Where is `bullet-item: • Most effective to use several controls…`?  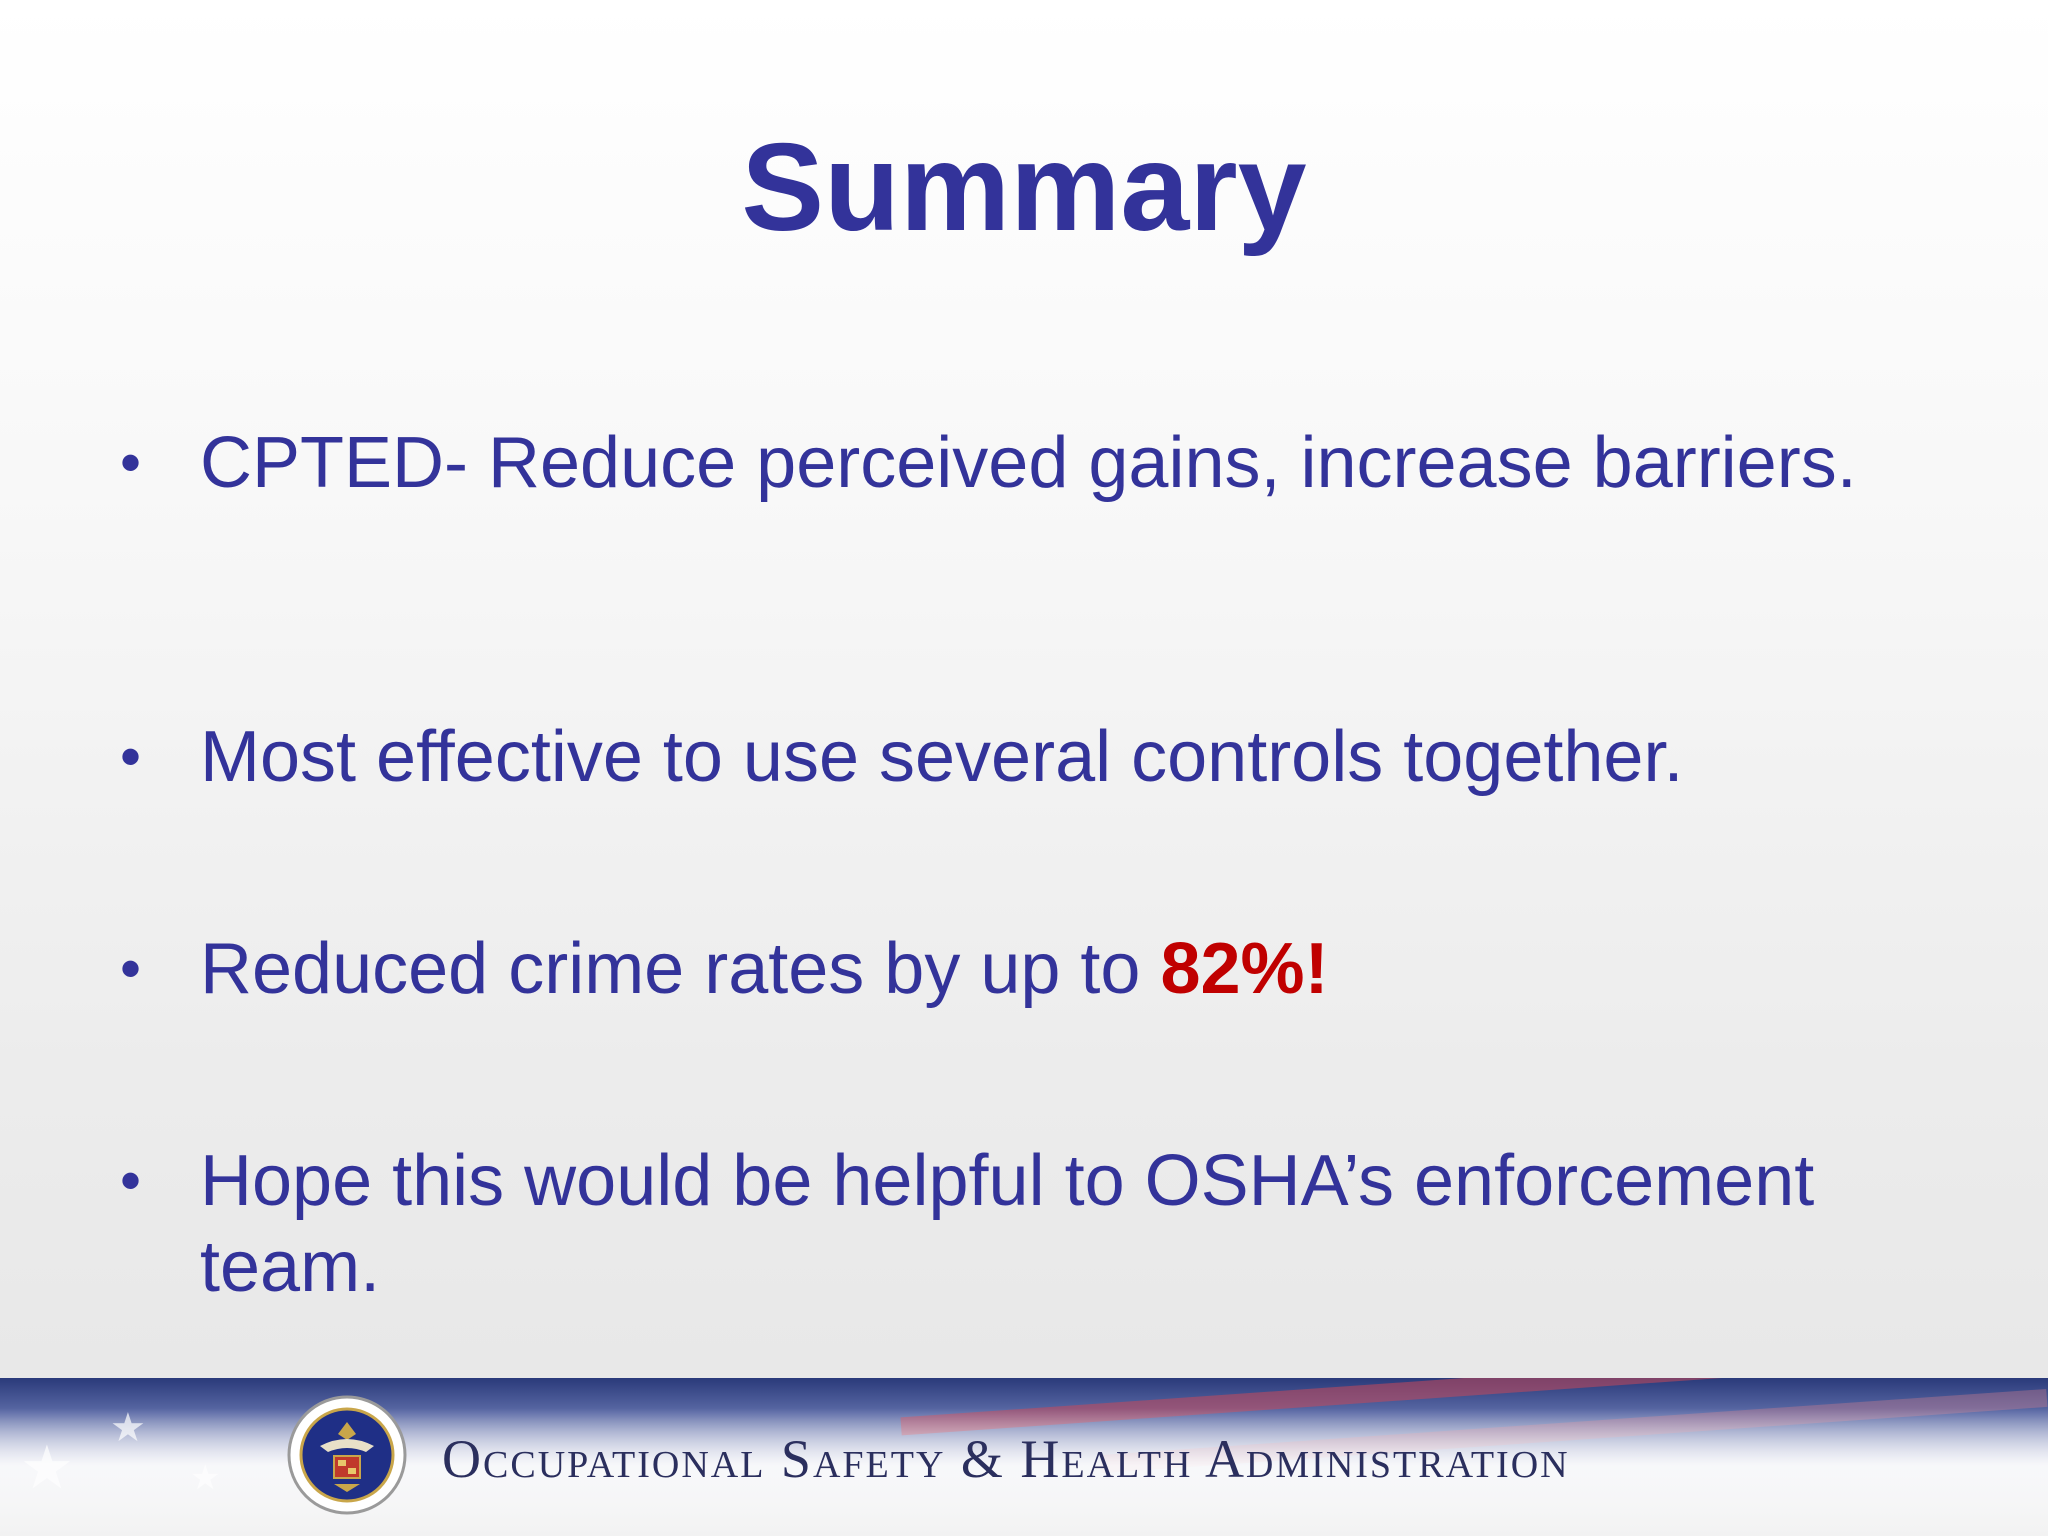
bullet-item: • Most effective to use several controls… is located at coordinates (1040, 757).